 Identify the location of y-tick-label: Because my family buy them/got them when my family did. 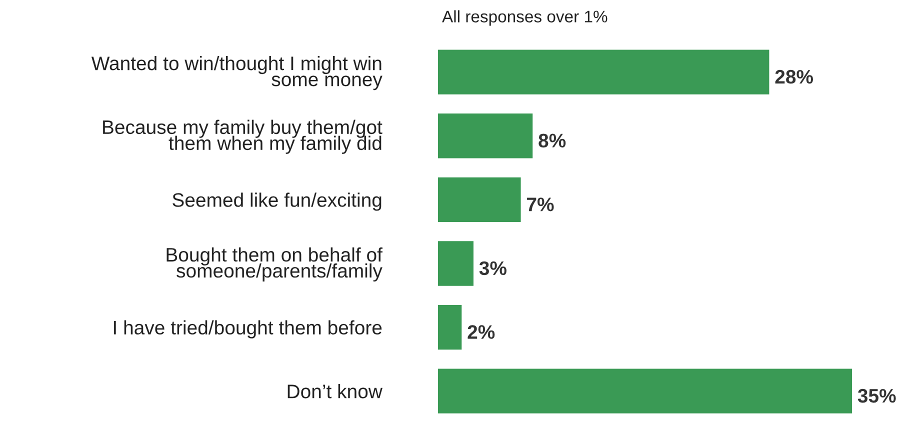
(242, 137).